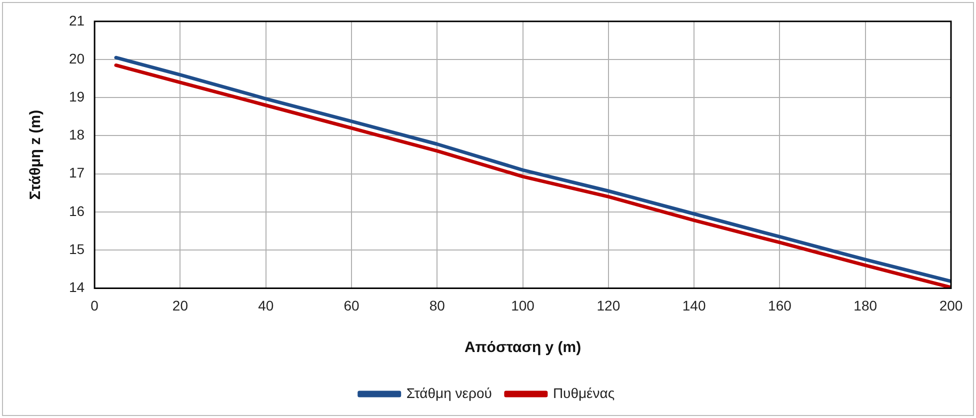 The width and height of the screenshot is (976, 418). Describe the element at coordinates (76, 20) in the screenshot. I see `y-tick-label: 21` at that location.